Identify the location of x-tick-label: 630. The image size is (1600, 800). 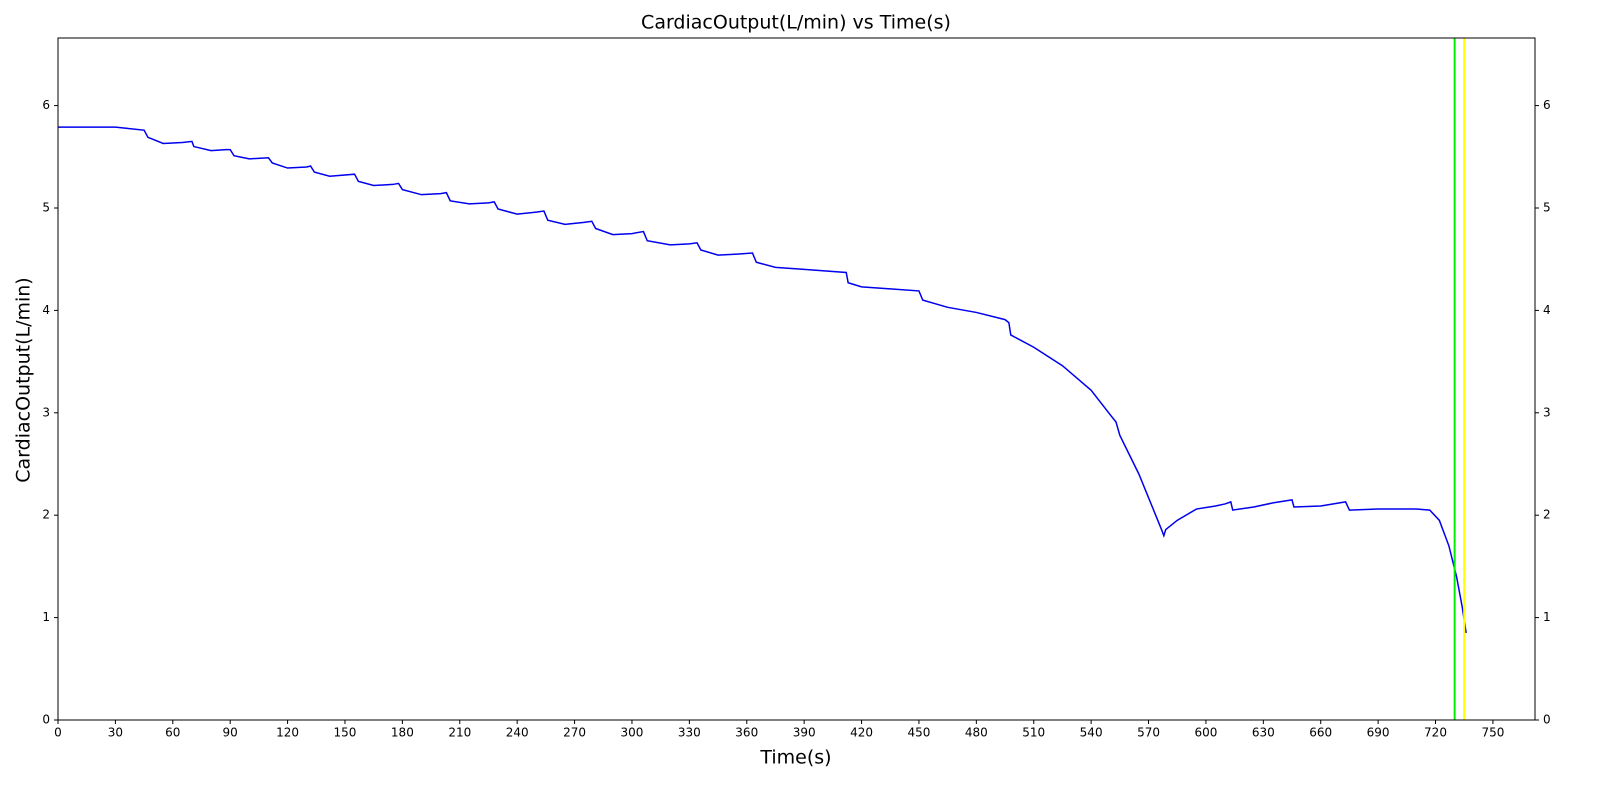
(1263, 733).